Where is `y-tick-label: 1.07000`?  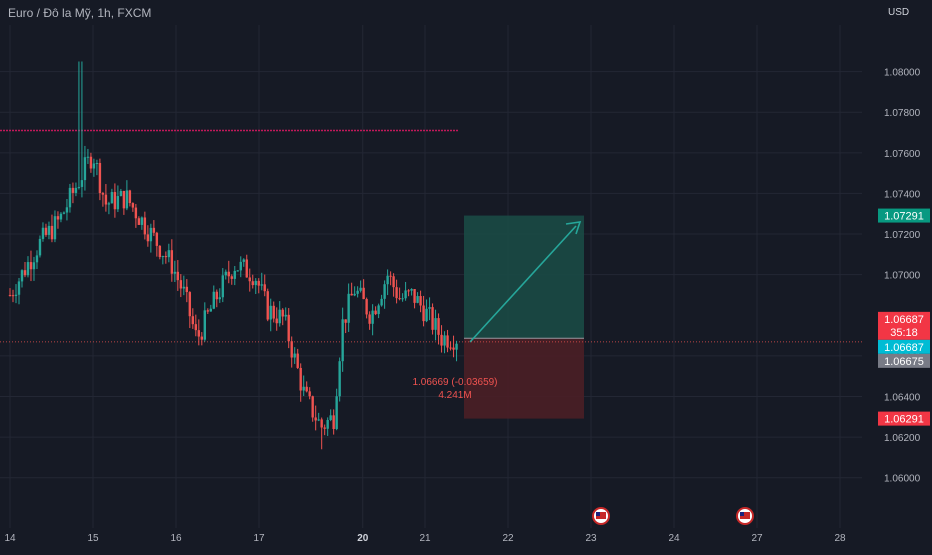 y-tick-label: 1.07000 is located at coordinates (902, 276).